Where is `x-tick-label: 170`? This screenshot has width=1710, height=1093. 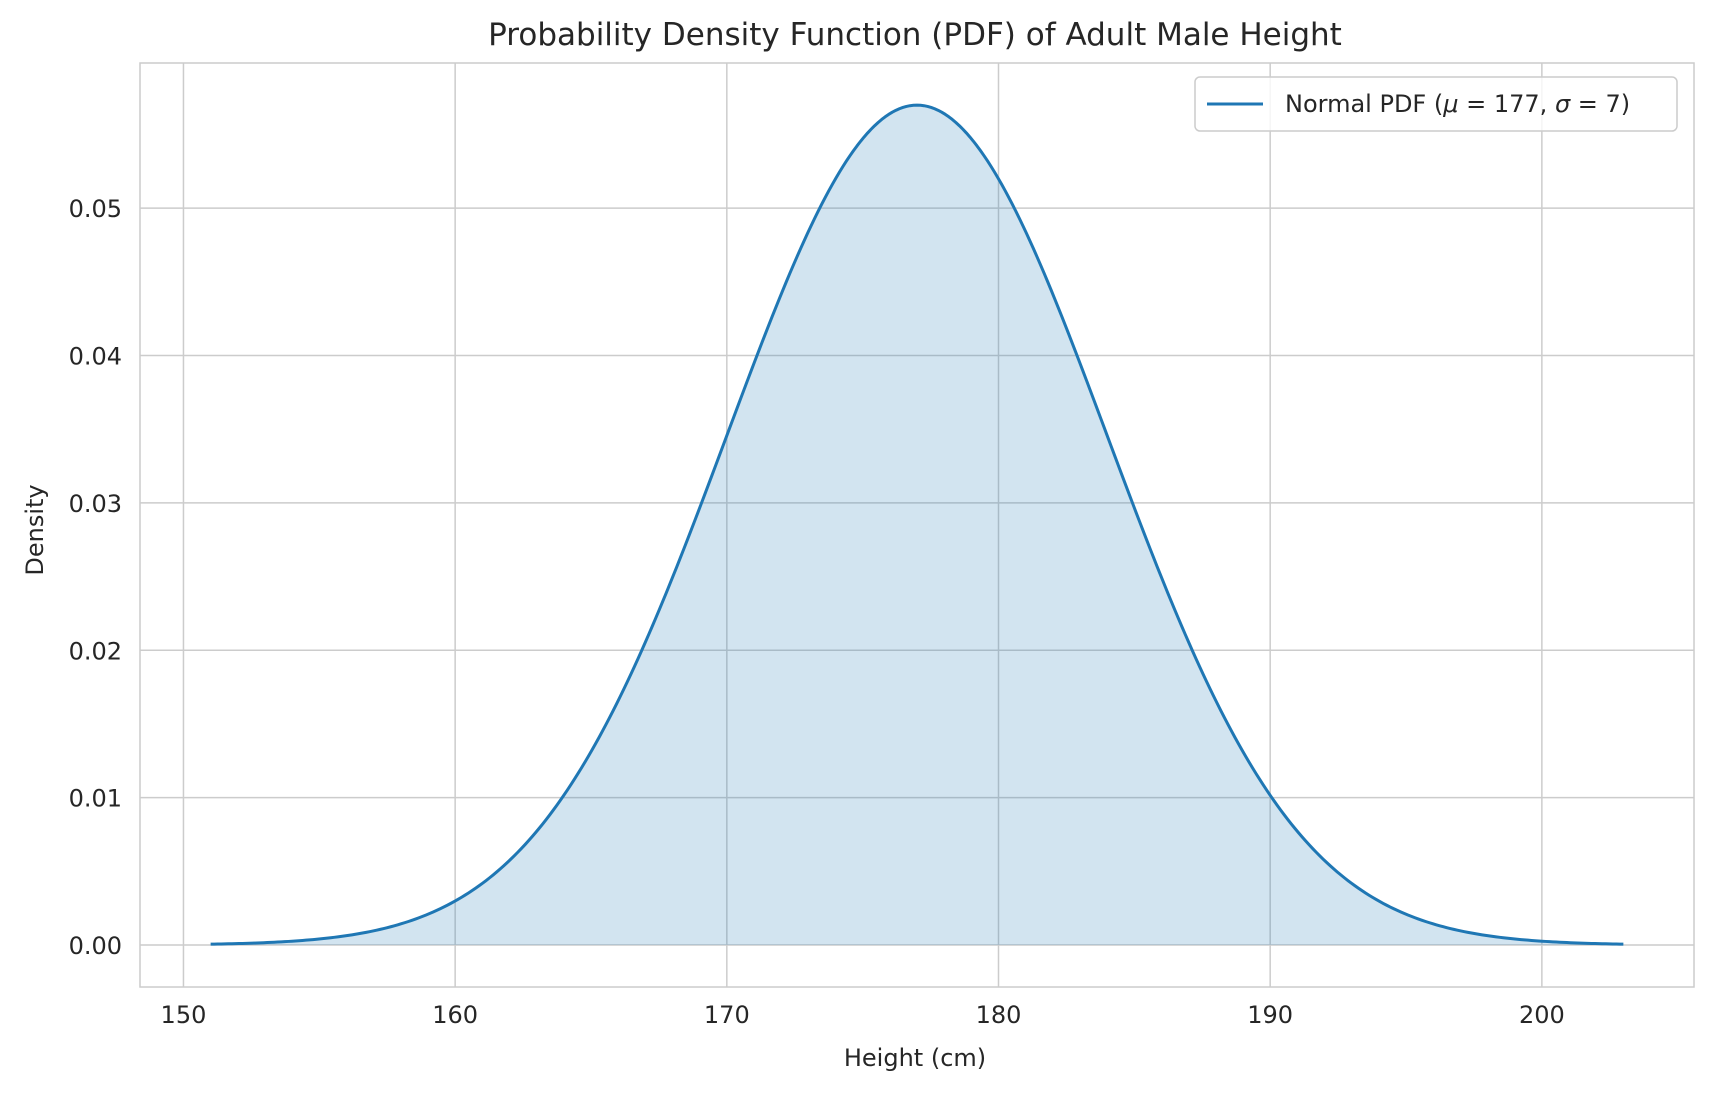 x-tick-label: 170 is located at coordinates (727, 1015).